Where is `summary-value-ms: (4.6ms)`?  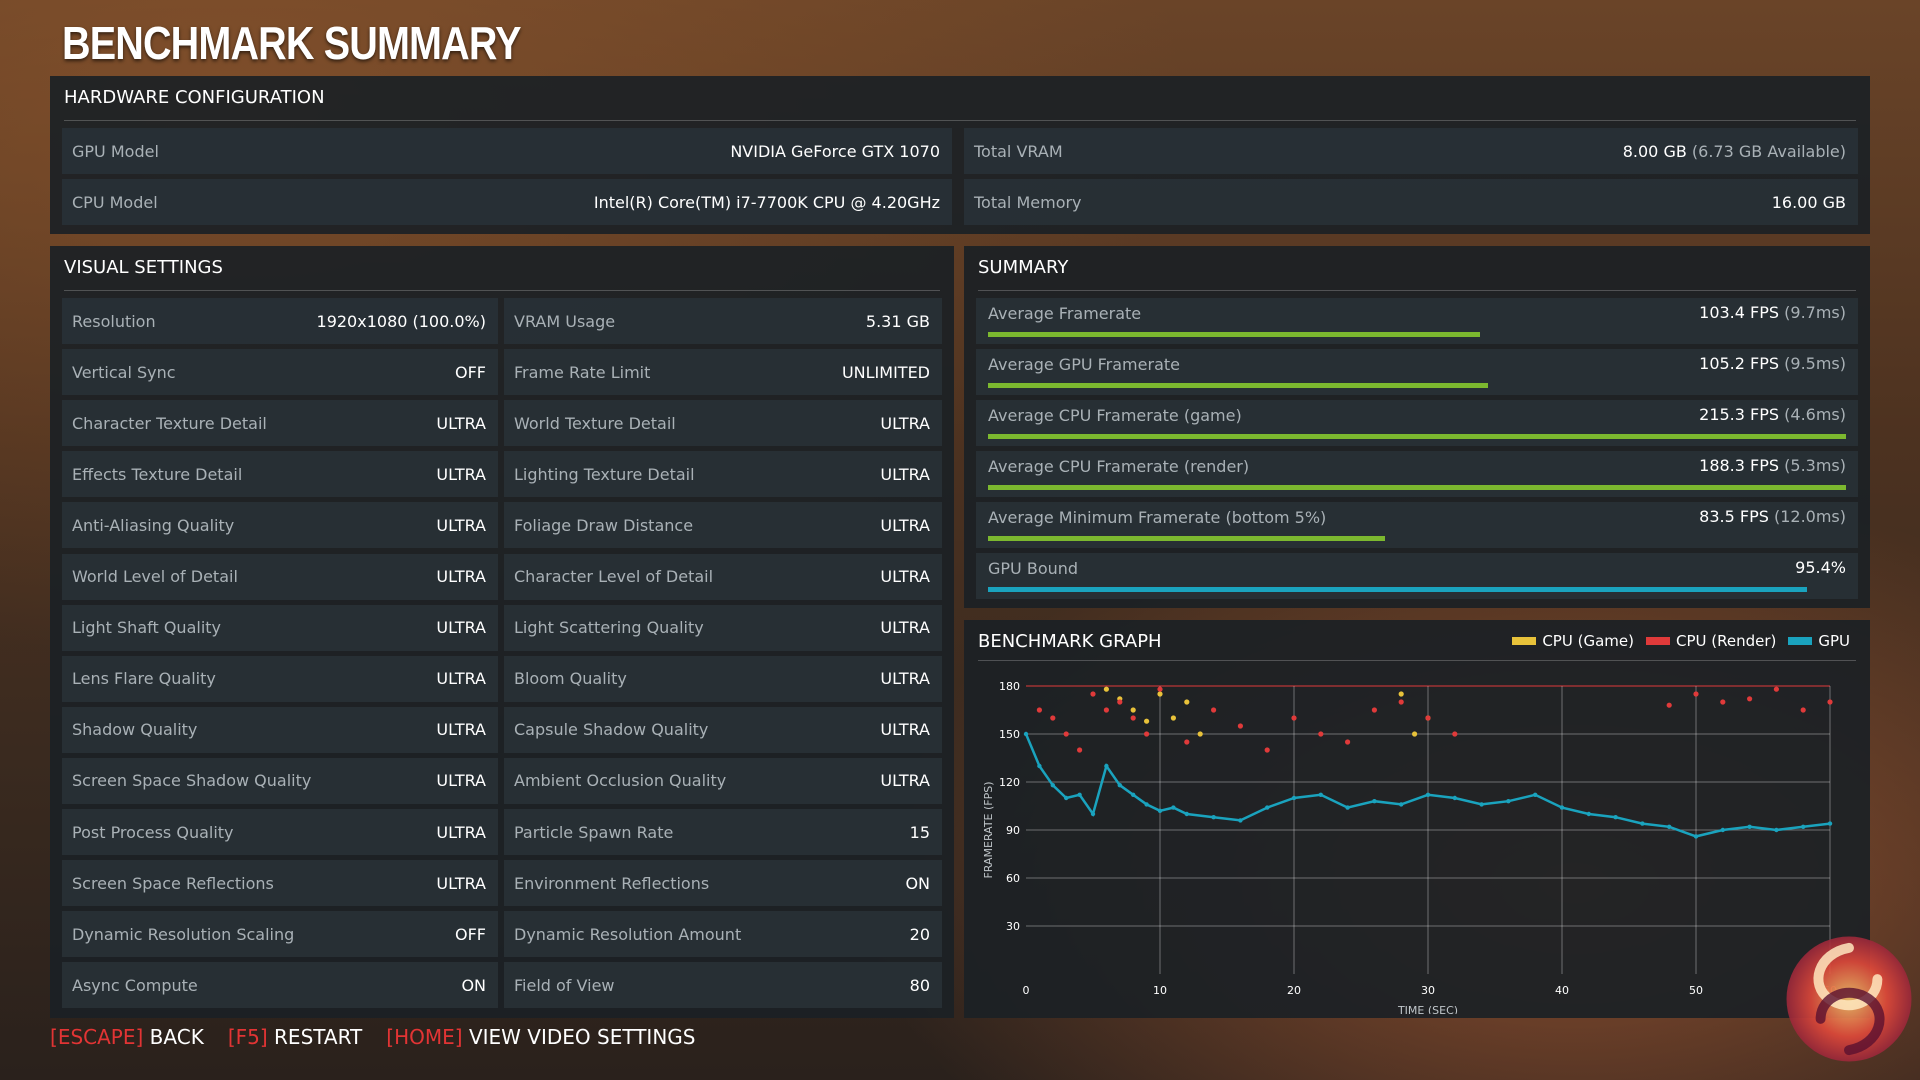 summary-value-ms: (4.6ms) is located at coordinates (1815, 414).